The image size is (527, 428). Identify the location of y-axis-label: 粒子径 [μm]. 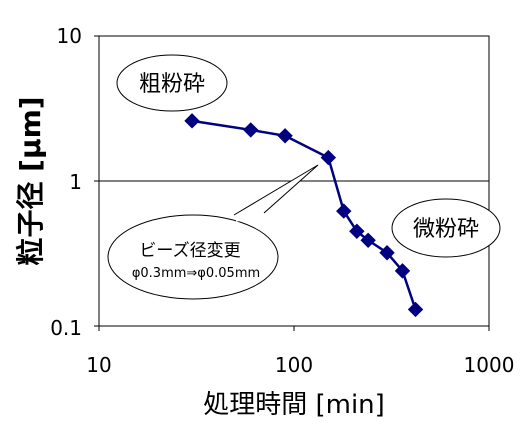
(30, 180).